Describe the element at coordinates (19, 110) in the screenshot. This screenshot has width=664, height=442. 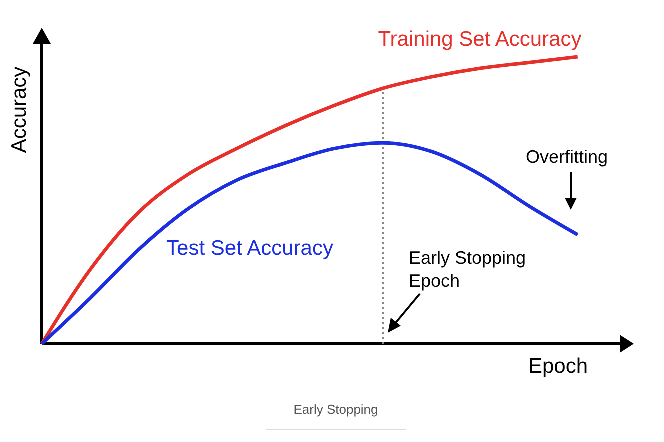
I see `y-axis-title: Accuracy` at that location.